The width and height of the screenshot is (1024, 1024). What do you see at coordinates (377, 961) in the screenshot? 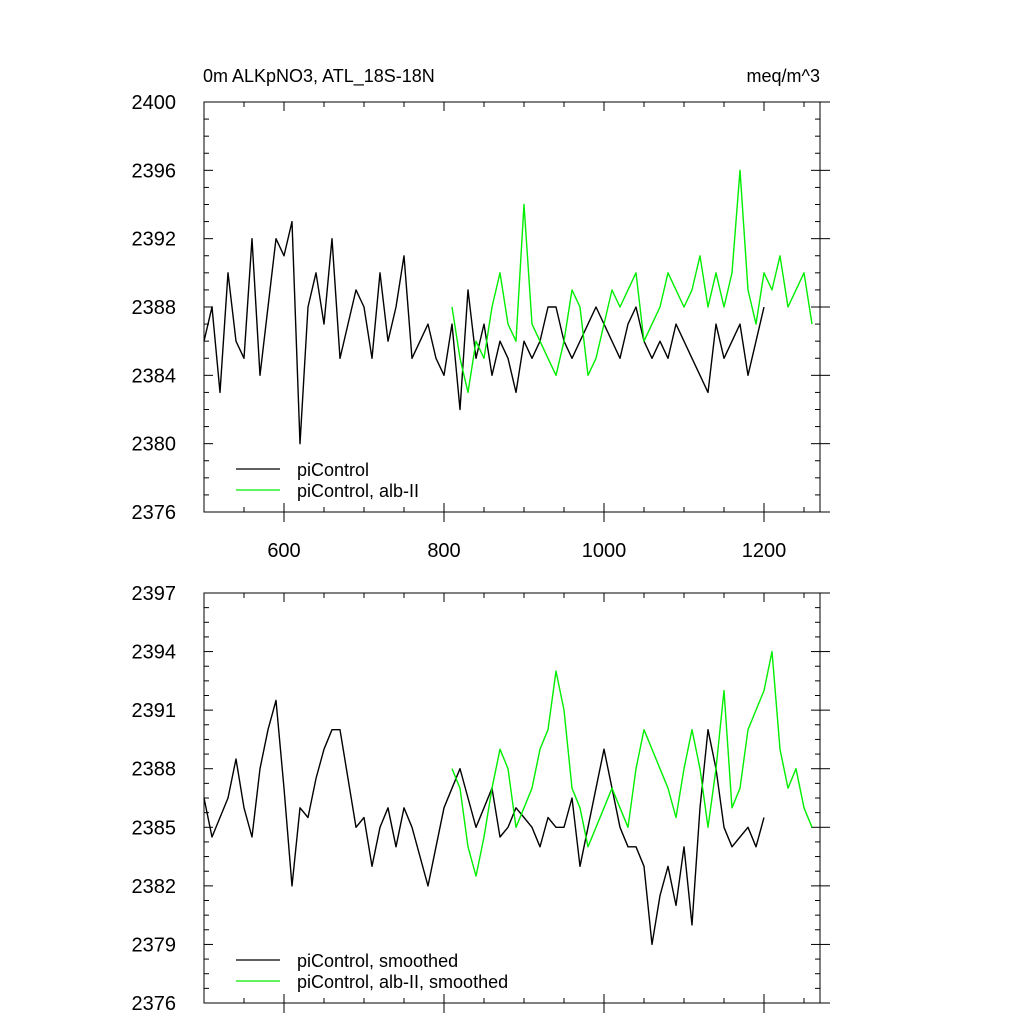
I see `legend-label-picontrol-smoothed: piControl, smoothed` at bounding box center [377, 961].